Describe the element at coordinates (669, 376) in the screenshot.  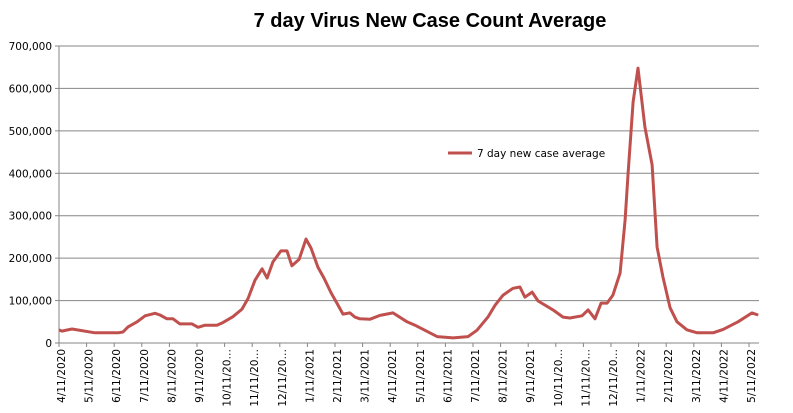
I see `x-tick-label: 2/11/2022` at that location.